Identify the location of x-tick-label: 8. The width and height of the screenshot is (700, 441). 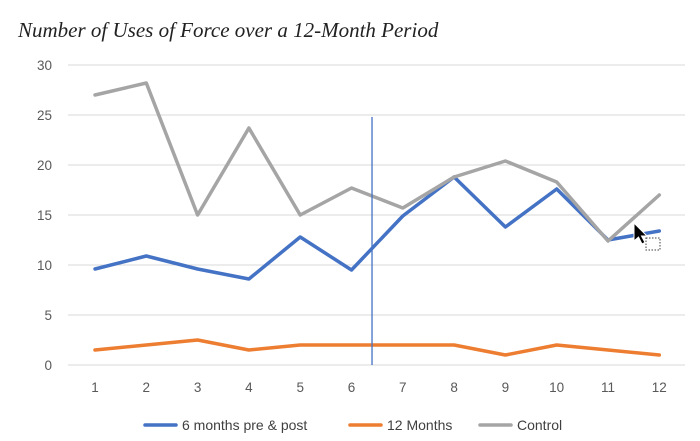
(454, 387).